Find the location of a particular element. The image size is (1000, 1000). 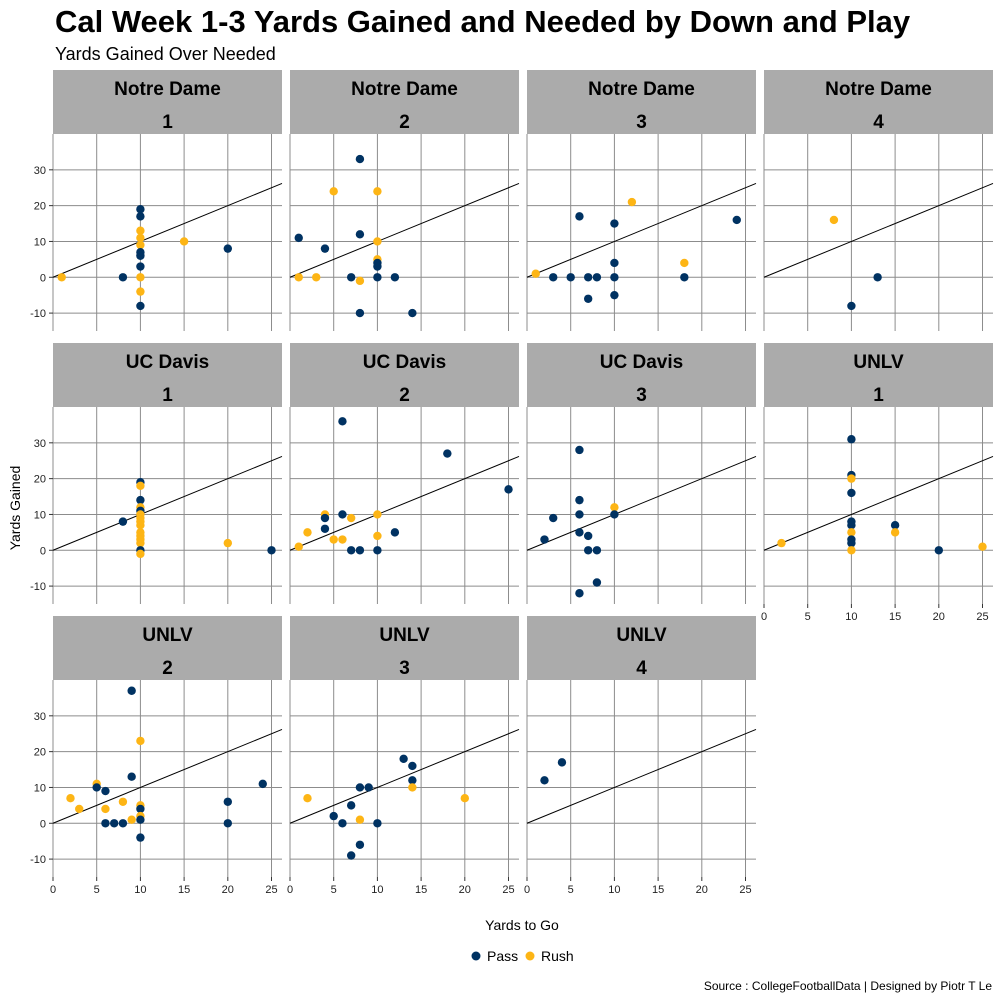

x-tick-label: 15 is located at coordinates (421, 890).